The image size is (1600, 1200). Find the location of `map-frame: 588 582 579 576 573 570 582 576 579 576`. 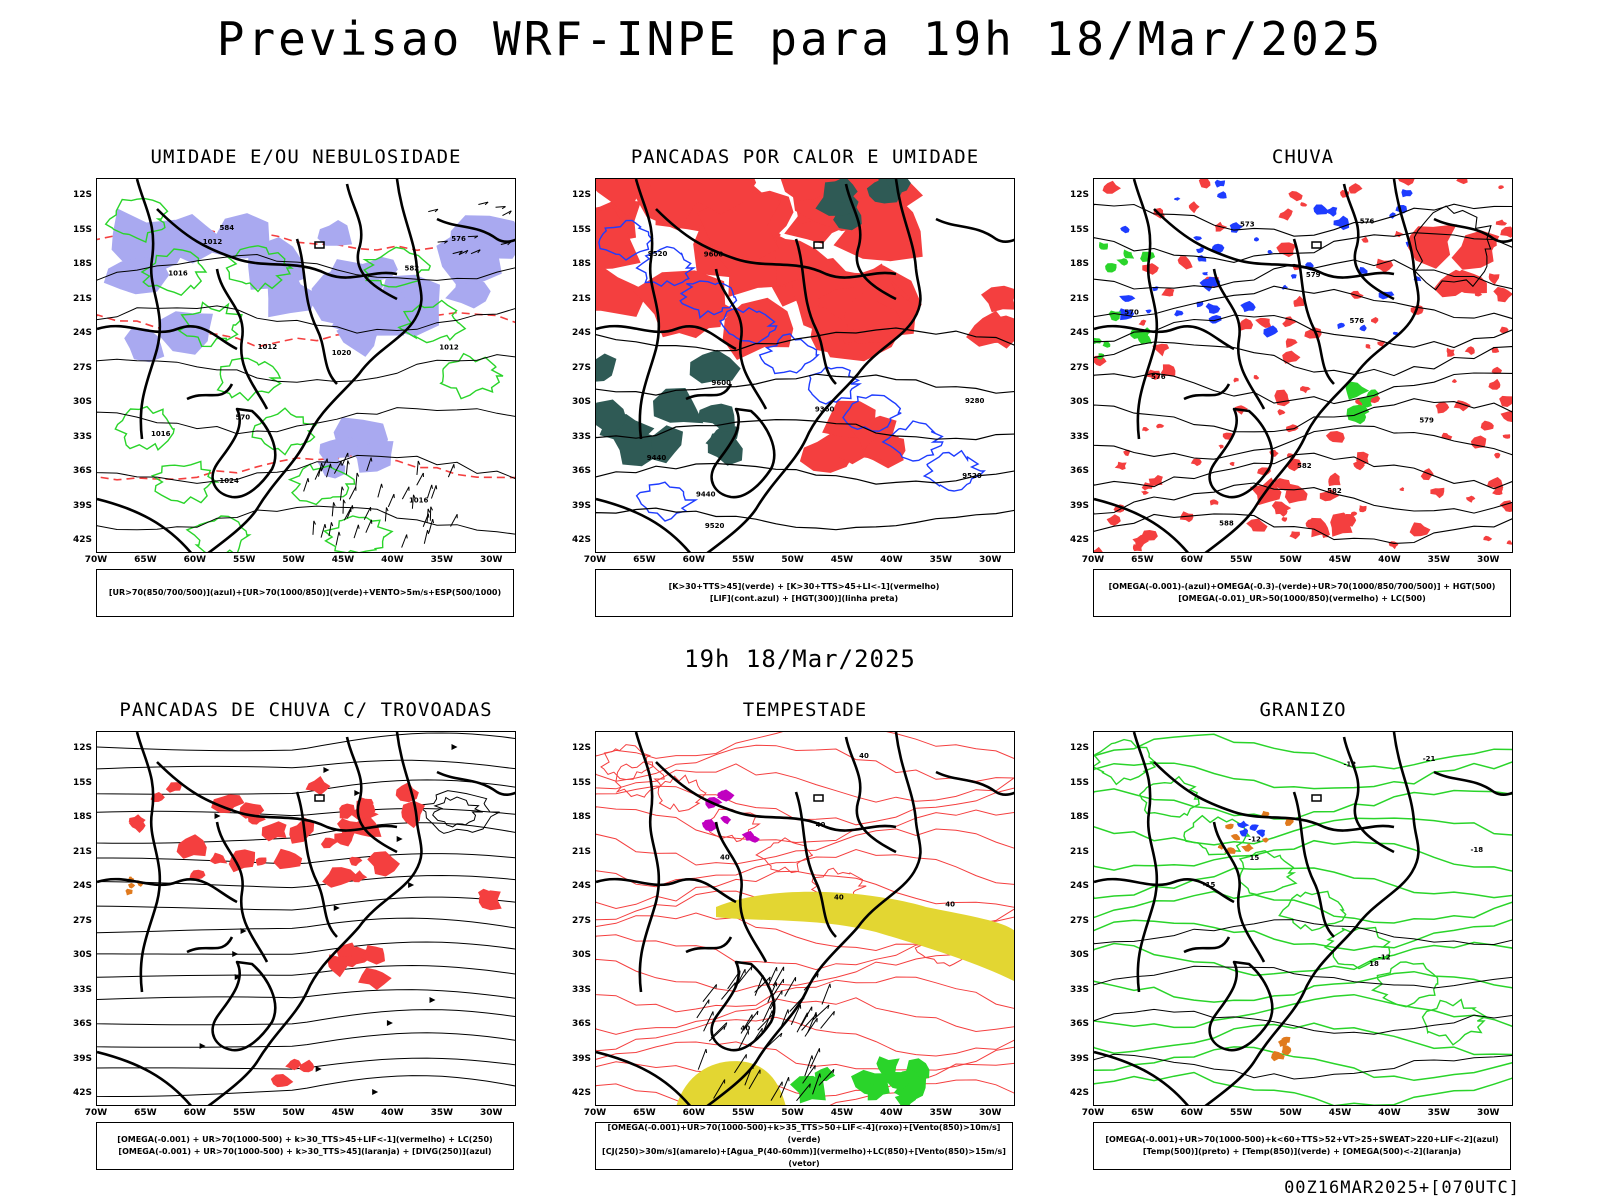

map-frame: 588 582 579 576 573 570 582 576 579 576 is located at coordinates (1303, 365).